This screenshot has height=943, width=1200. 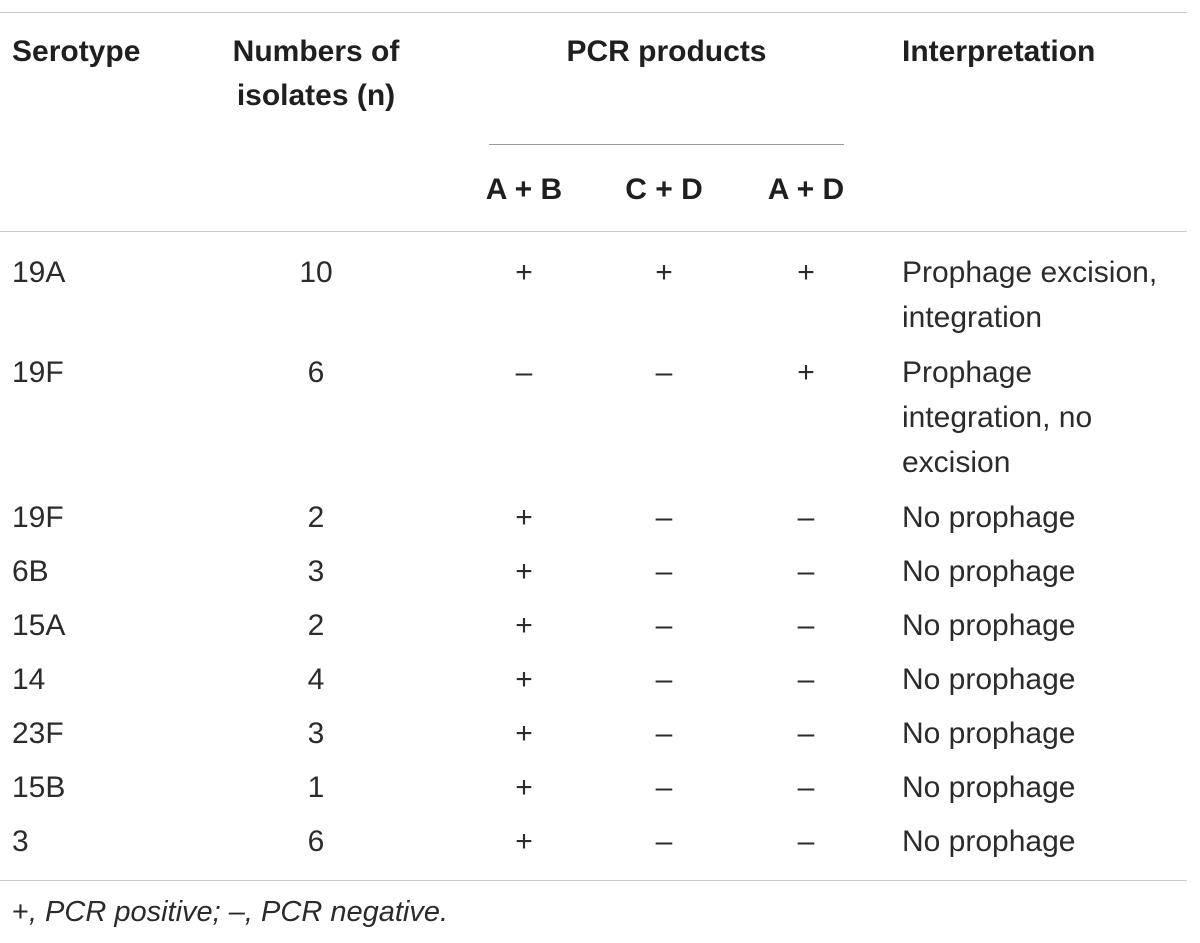 What do you see at coordinates (999, 51) in the screenshot?
I see `header-interpretation: Interpretation` at bounding box center [999, 51].